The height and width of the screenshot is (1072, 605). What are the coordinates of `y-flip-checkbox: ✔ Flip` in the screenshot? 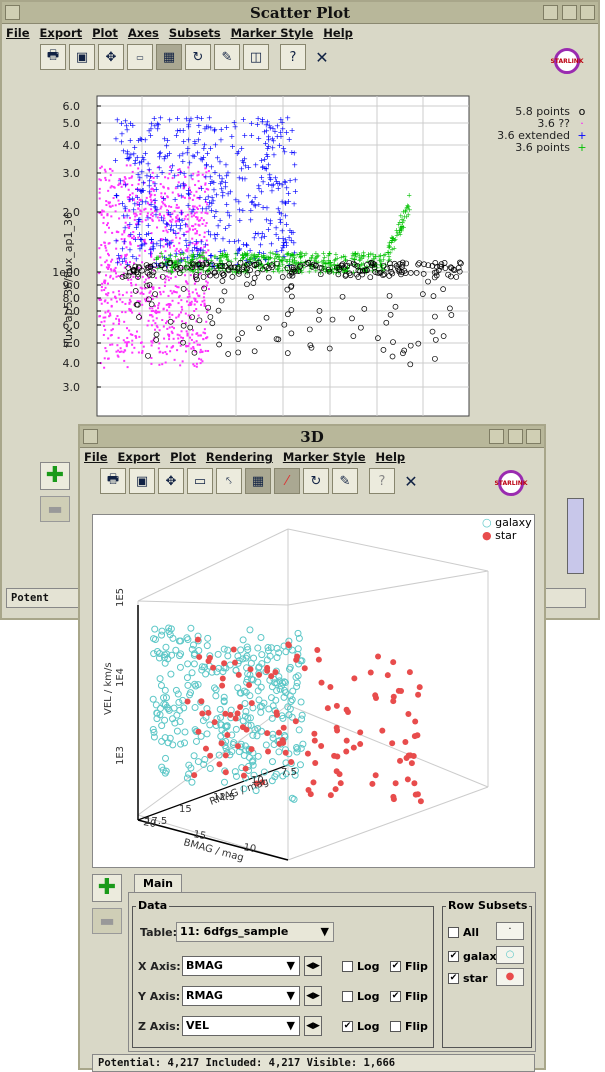 It's located at (409, 996).